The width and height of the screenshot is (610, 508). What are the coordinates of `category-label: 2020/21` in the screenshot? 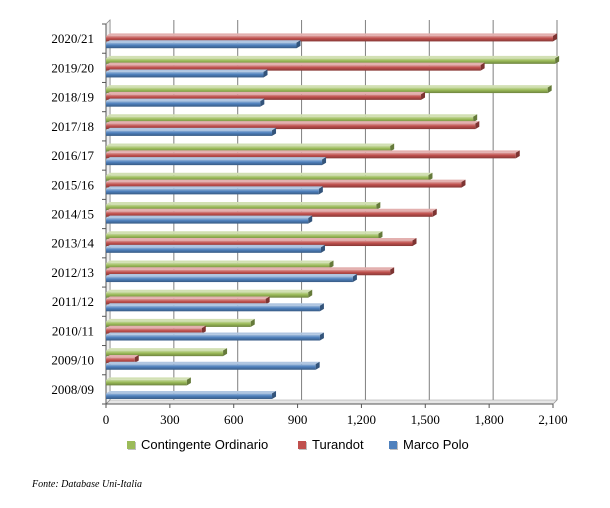 It's located at (72, 38).